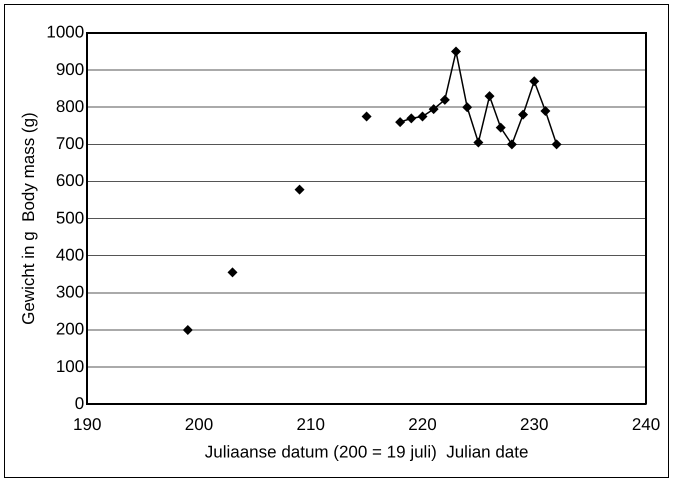  Describe the element at coordinates (28, 218) in the screenshot. I see `y-axis-title: Gewicht in g Body mass (g)` at that location.